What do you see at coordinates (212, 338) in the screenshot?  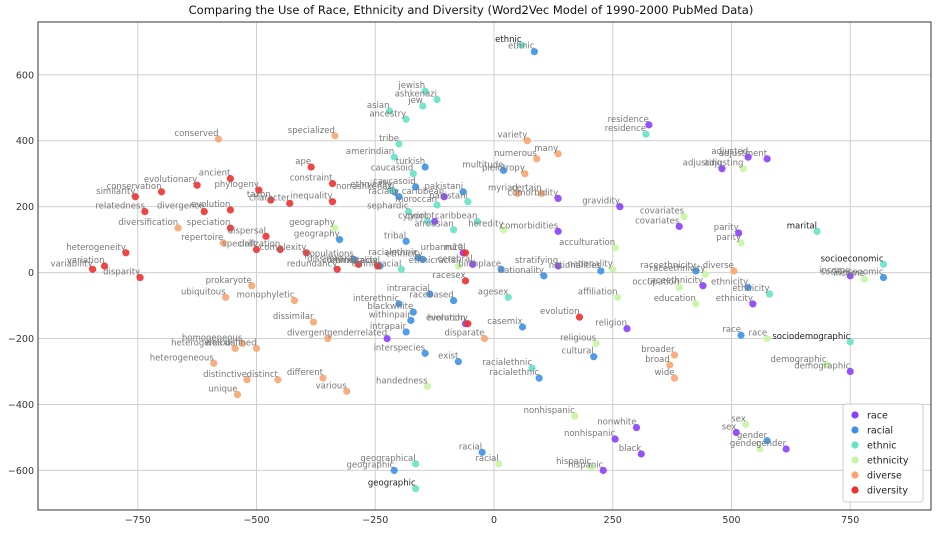 I see `point-label: homogeneous` at bounding box center [212, 338].